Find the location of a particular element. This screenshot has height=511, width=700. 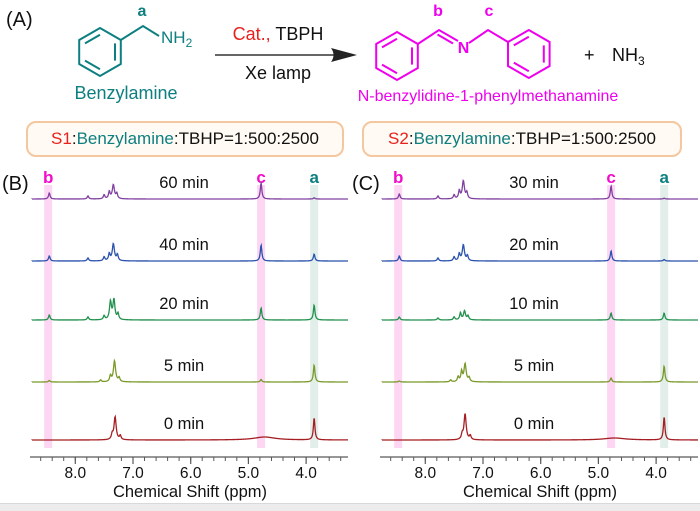

catalyst-label: Cat., is located at coordinates (252, 34).